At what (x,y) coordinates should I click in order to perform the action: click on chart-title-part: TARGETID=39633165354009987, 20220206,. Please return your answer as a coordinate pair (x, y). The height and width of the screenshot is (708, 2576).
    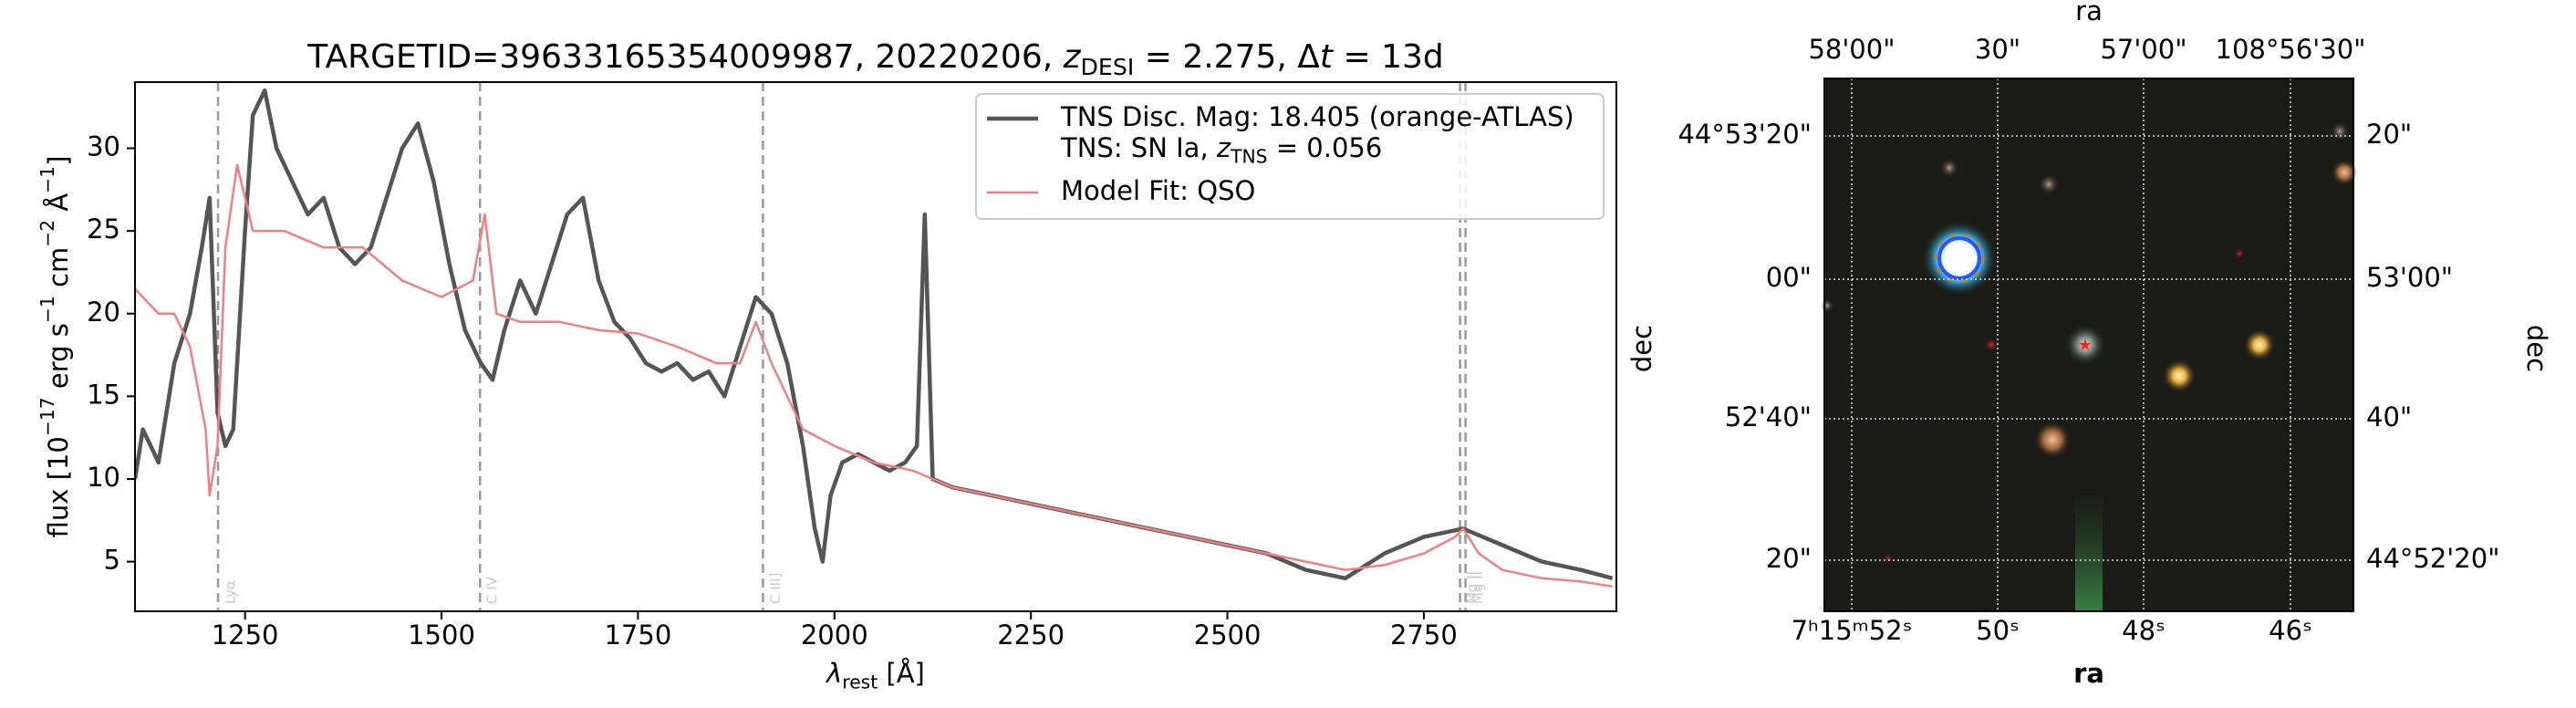
    Looking at the image, I should click on (684, 57).